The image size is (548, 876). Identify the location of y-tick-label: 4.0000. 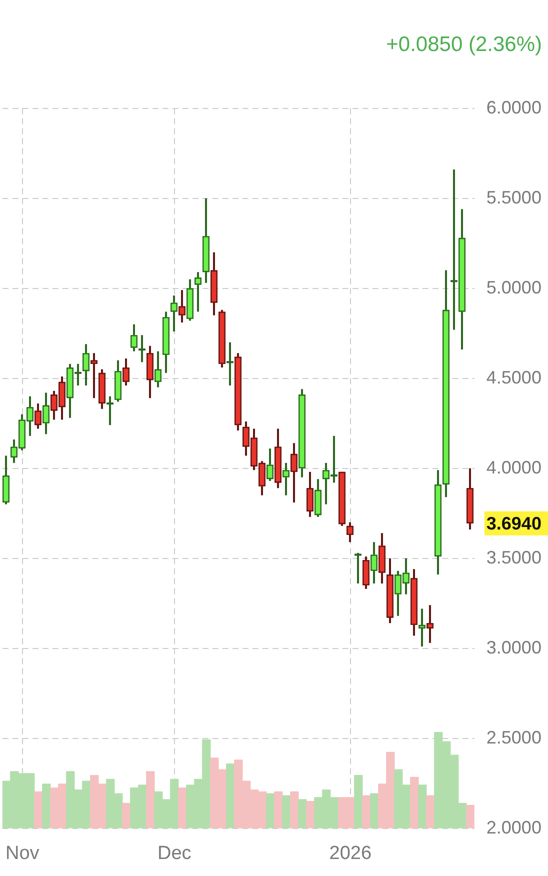
(514, 467).